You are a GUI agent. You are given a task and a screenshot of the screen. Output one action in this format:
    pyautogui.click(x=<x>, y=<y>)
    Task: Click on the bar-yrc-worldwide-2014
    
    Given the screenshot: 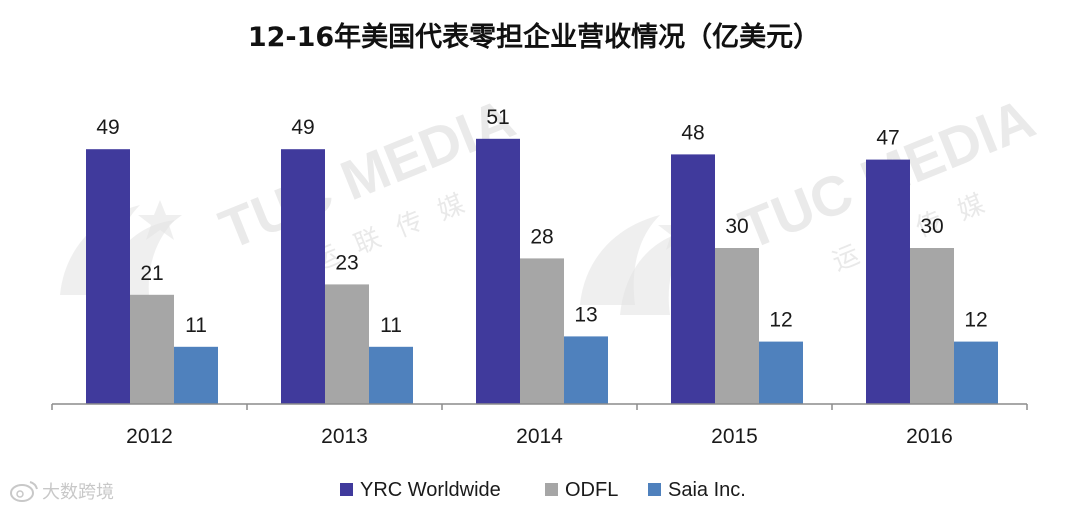 What is the action you would take?
    pyautogui.click(x=498, y=271)
    